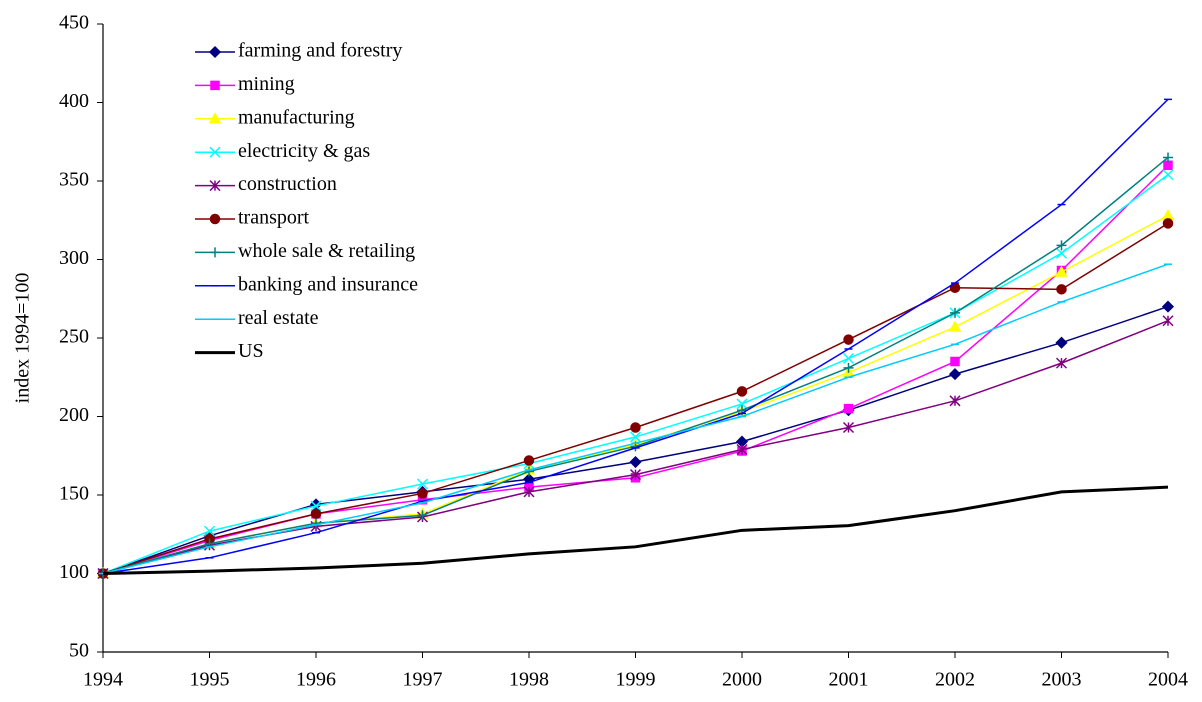 Image resolution: width=1202 pixels, height=702 pixels. What do you see at coordinates (23, 338) in the screenshot?
I see `y-axis-label: index 1994=100` at bounding box center [23, 338].